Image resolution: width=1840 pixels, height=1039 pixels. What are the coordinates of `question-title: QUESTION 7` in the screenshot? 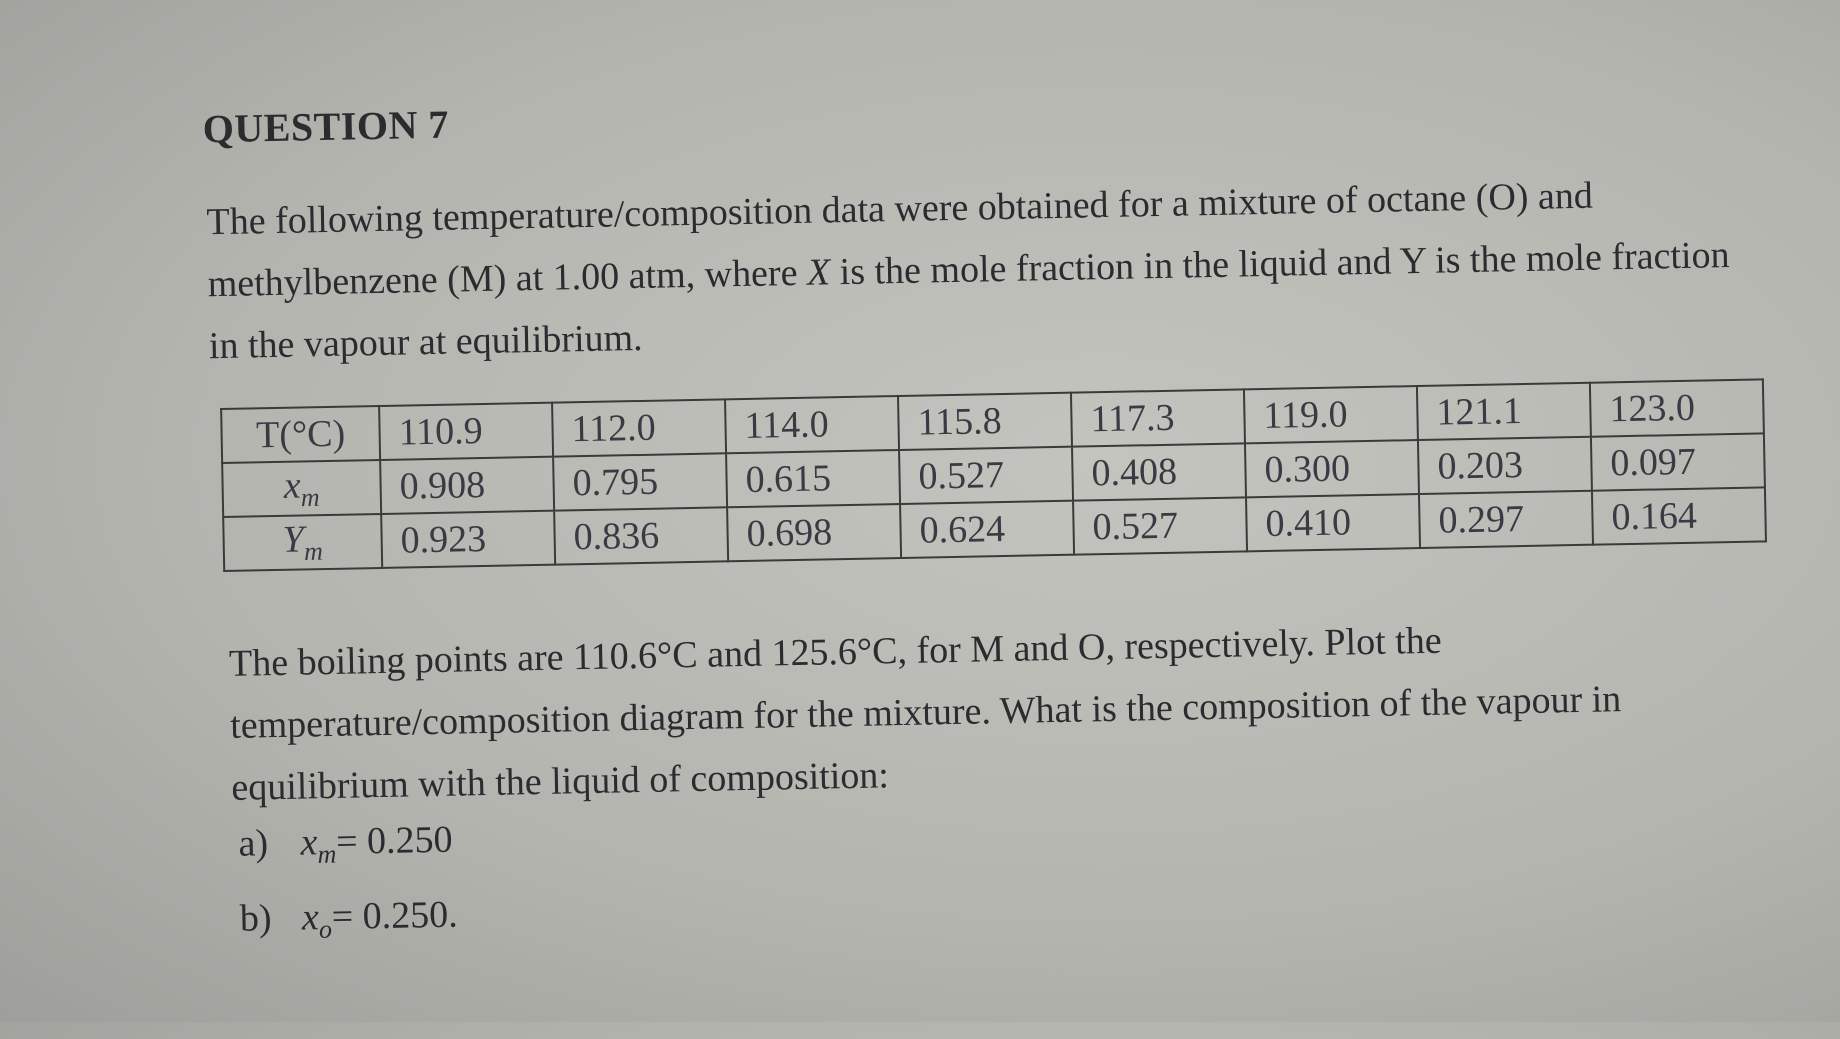 It's located at (326, 126).